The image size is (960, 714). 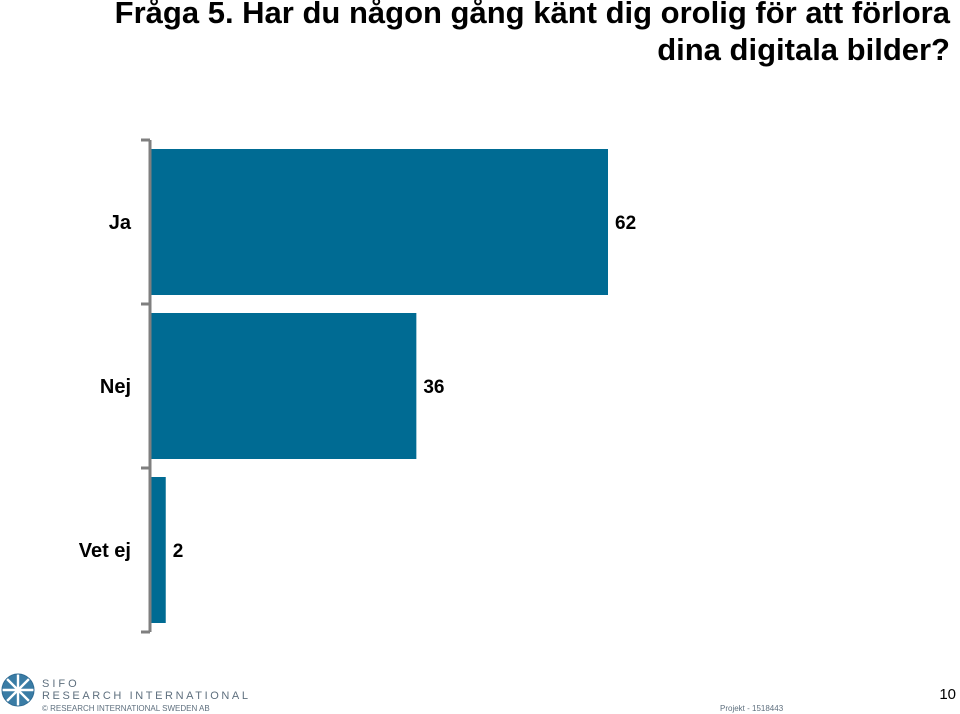 What do you see at coordinates (120, 223) in the screenshot?
I see `category-label-0: Ja` at bounding box center [120, 223].